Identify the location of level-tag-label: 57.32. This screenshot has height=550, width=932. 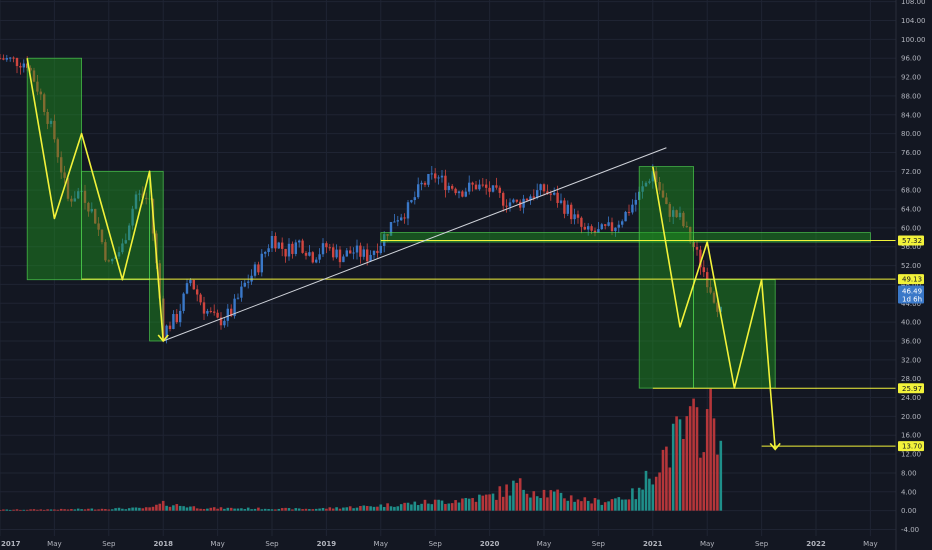
(912, 241).